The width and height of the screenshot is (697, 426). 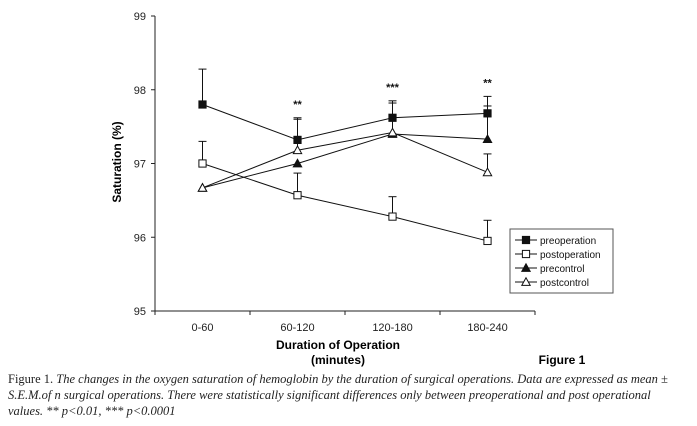 What do you see at coordinates (338, 345) in the screenshot?
I see `x-axis-label: Duration of Operation` at bounding box center [338, 345].